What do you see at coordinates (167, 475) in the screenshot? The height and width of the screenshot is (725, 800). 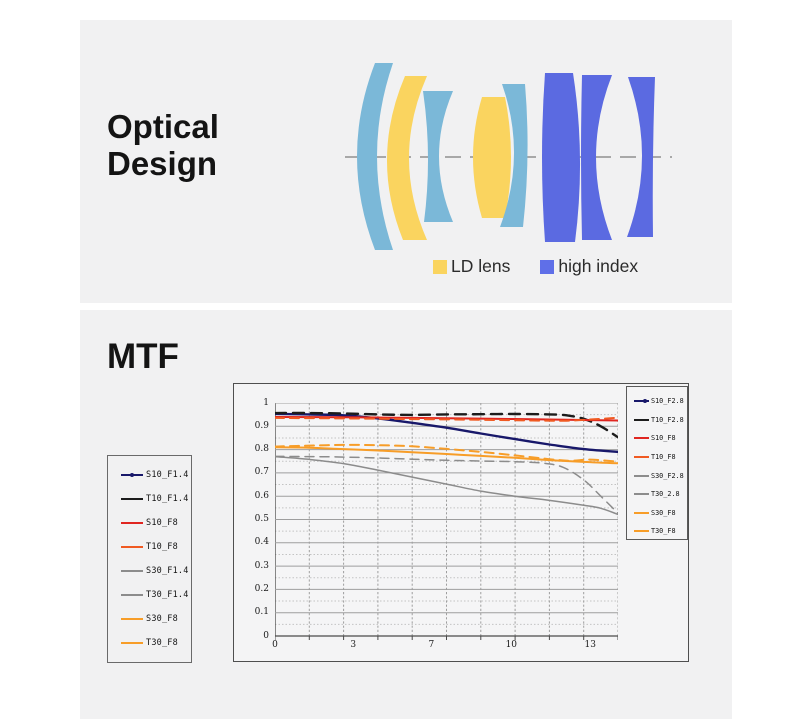 I see `legend-item-label: S10_F1.4` at bounding box center [167, 475].